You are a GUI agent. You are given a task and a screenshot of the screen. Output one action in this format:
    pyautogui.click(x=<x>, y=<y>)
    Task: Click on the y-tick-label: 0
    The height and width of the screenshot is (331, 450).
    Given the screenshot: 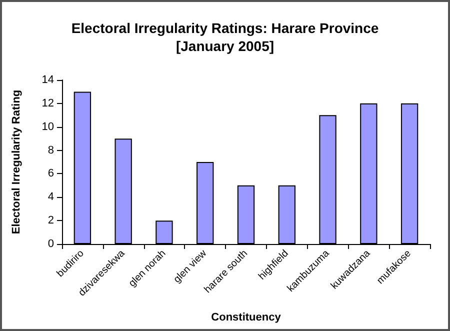 What is the action you would take?
    pyautogui.click(x=51, y=244)
    